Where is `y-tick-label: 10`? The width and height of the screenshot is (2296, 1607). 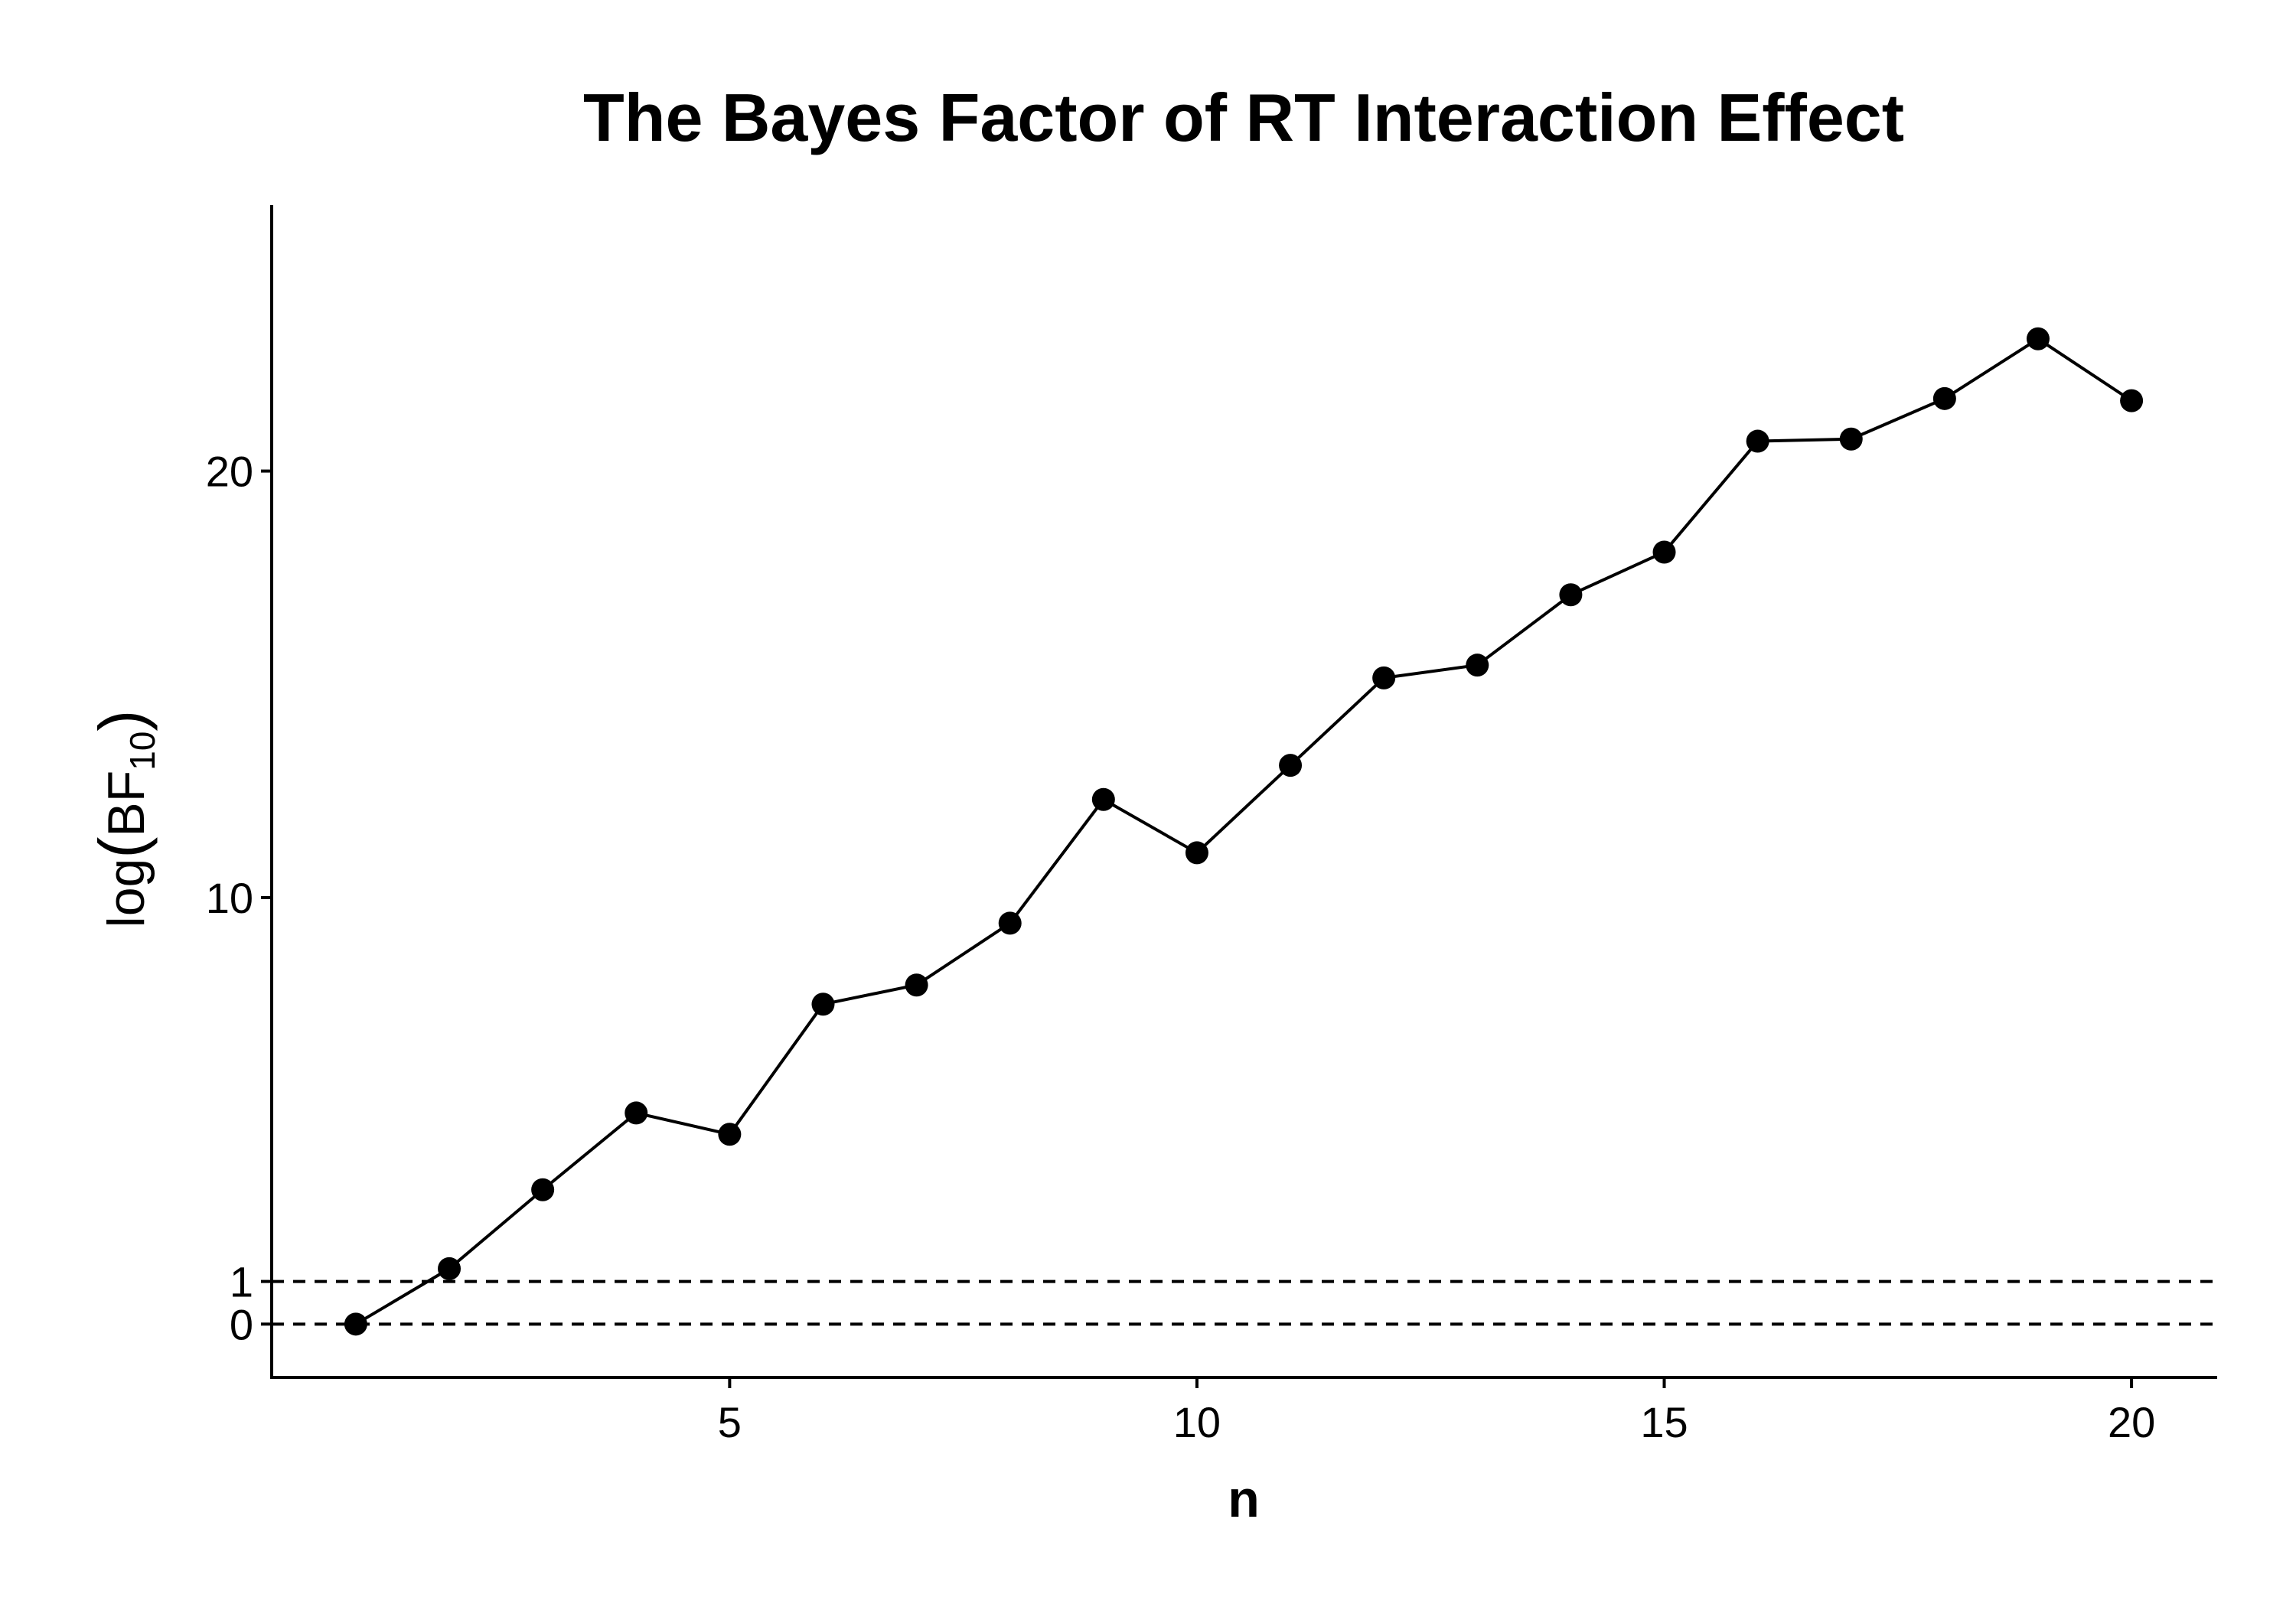
y-tick-label: 10 is located at coordinates (229, 898).